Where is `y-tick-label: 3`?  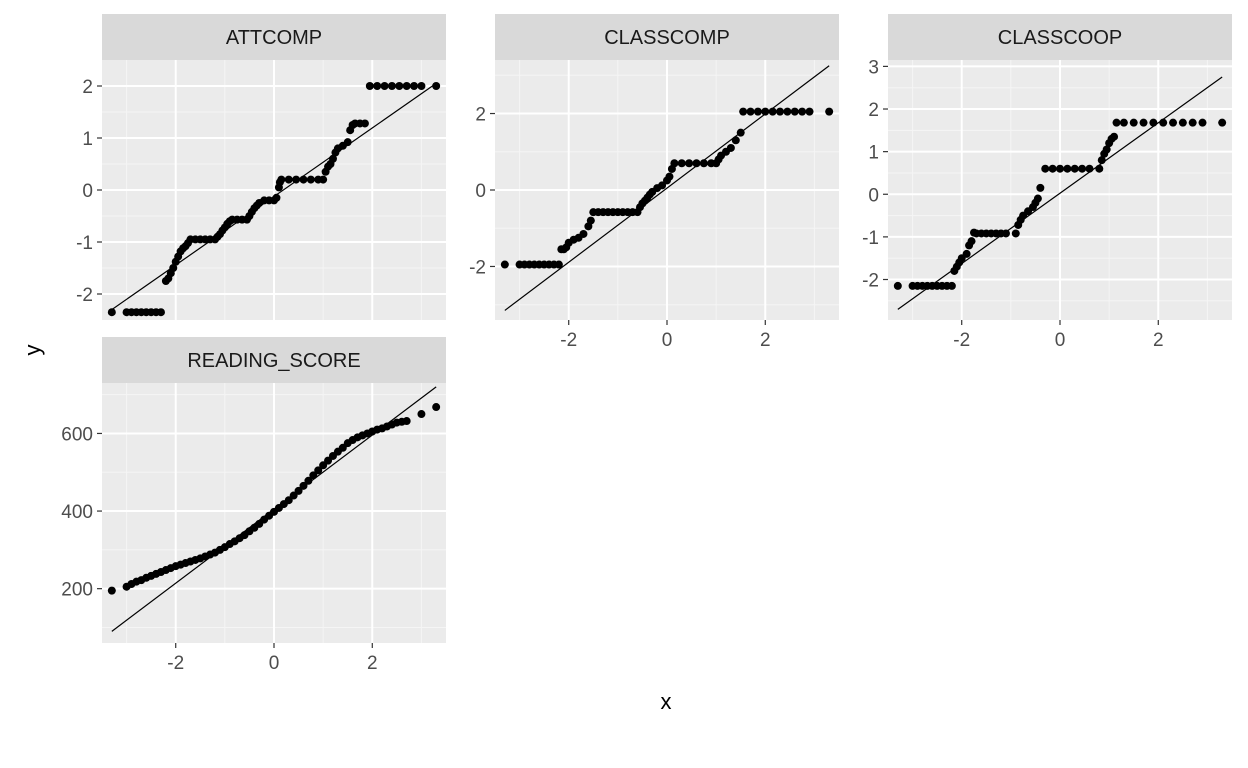
y-tick-label: 3 is located at coordinates (873, 67).